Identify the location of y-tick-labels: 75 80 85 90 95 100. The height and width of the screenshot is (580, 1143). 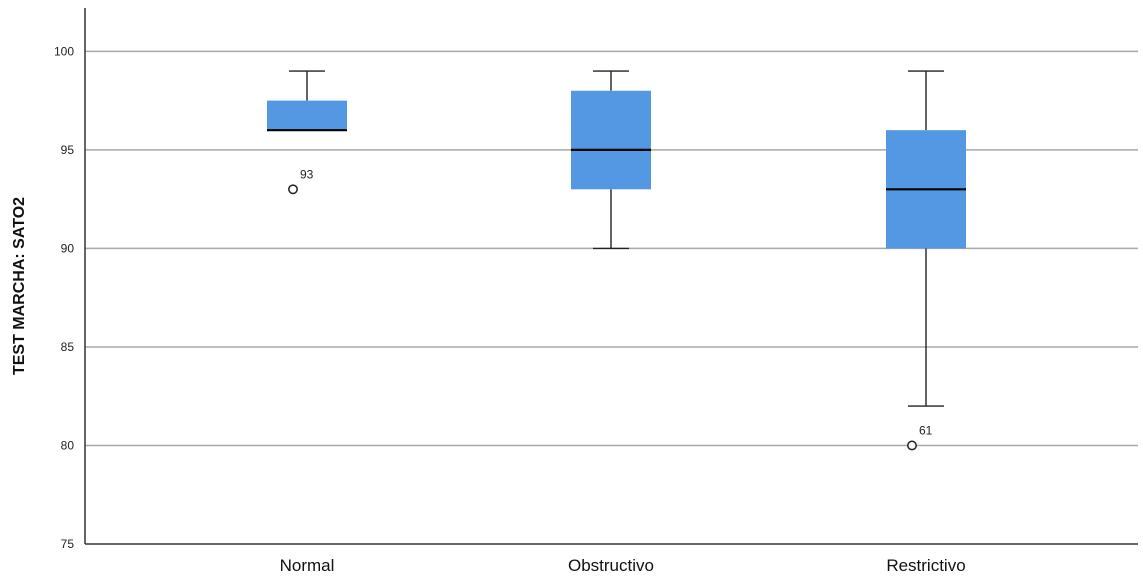
(64, 297).